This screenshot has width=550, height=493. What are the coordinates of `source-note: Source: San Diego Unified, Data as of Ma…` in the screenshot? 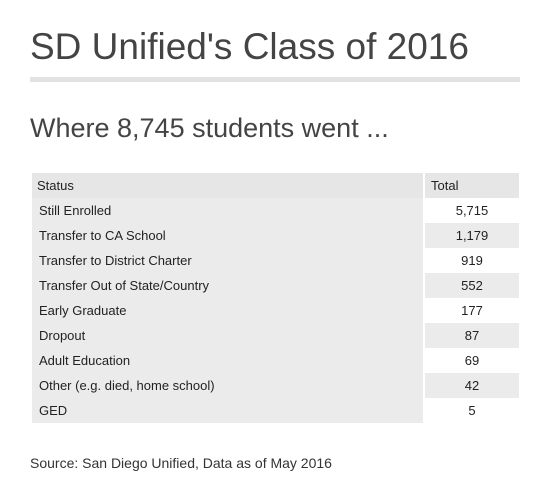 It's located at (181, 463).